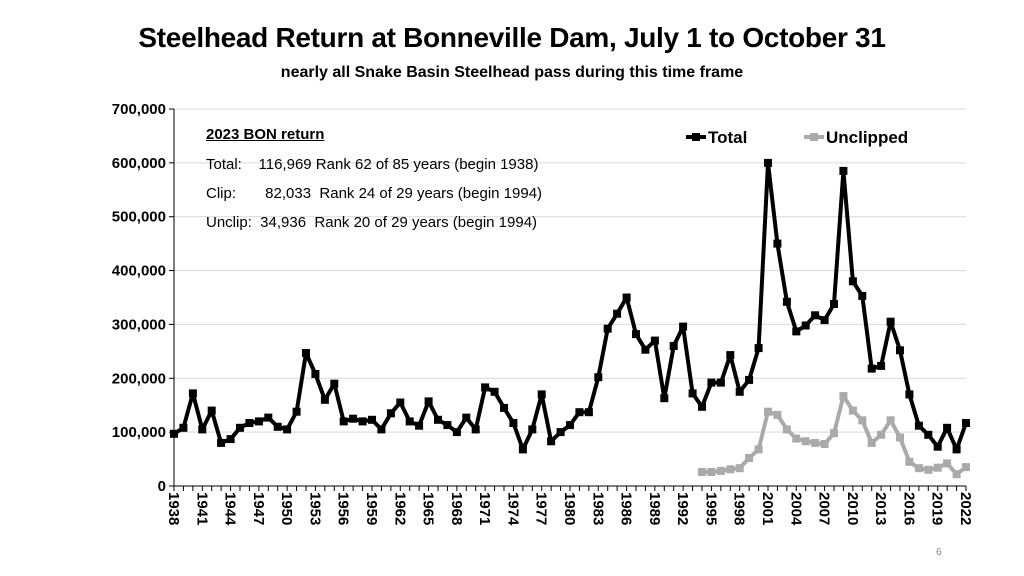 The height and width of the screenshot is (576, 1024). What do you see at coordinates (852, 508) in the screenshot?
I see `x-tick-label: 2010` at bounding box center [852, 508].